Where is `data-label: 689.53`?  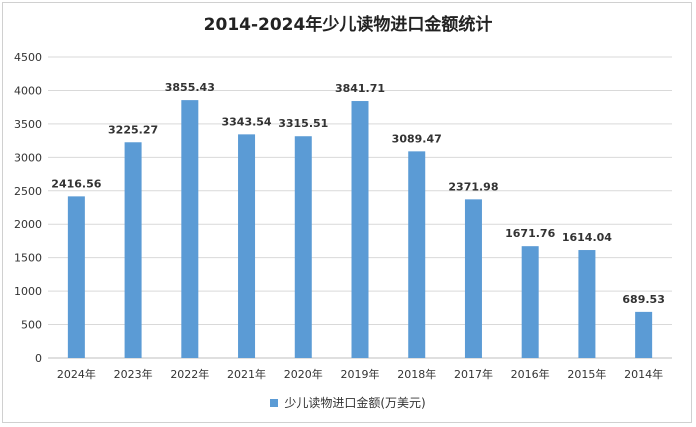 data-label: 689.53 is located at coordinates (643, 299).